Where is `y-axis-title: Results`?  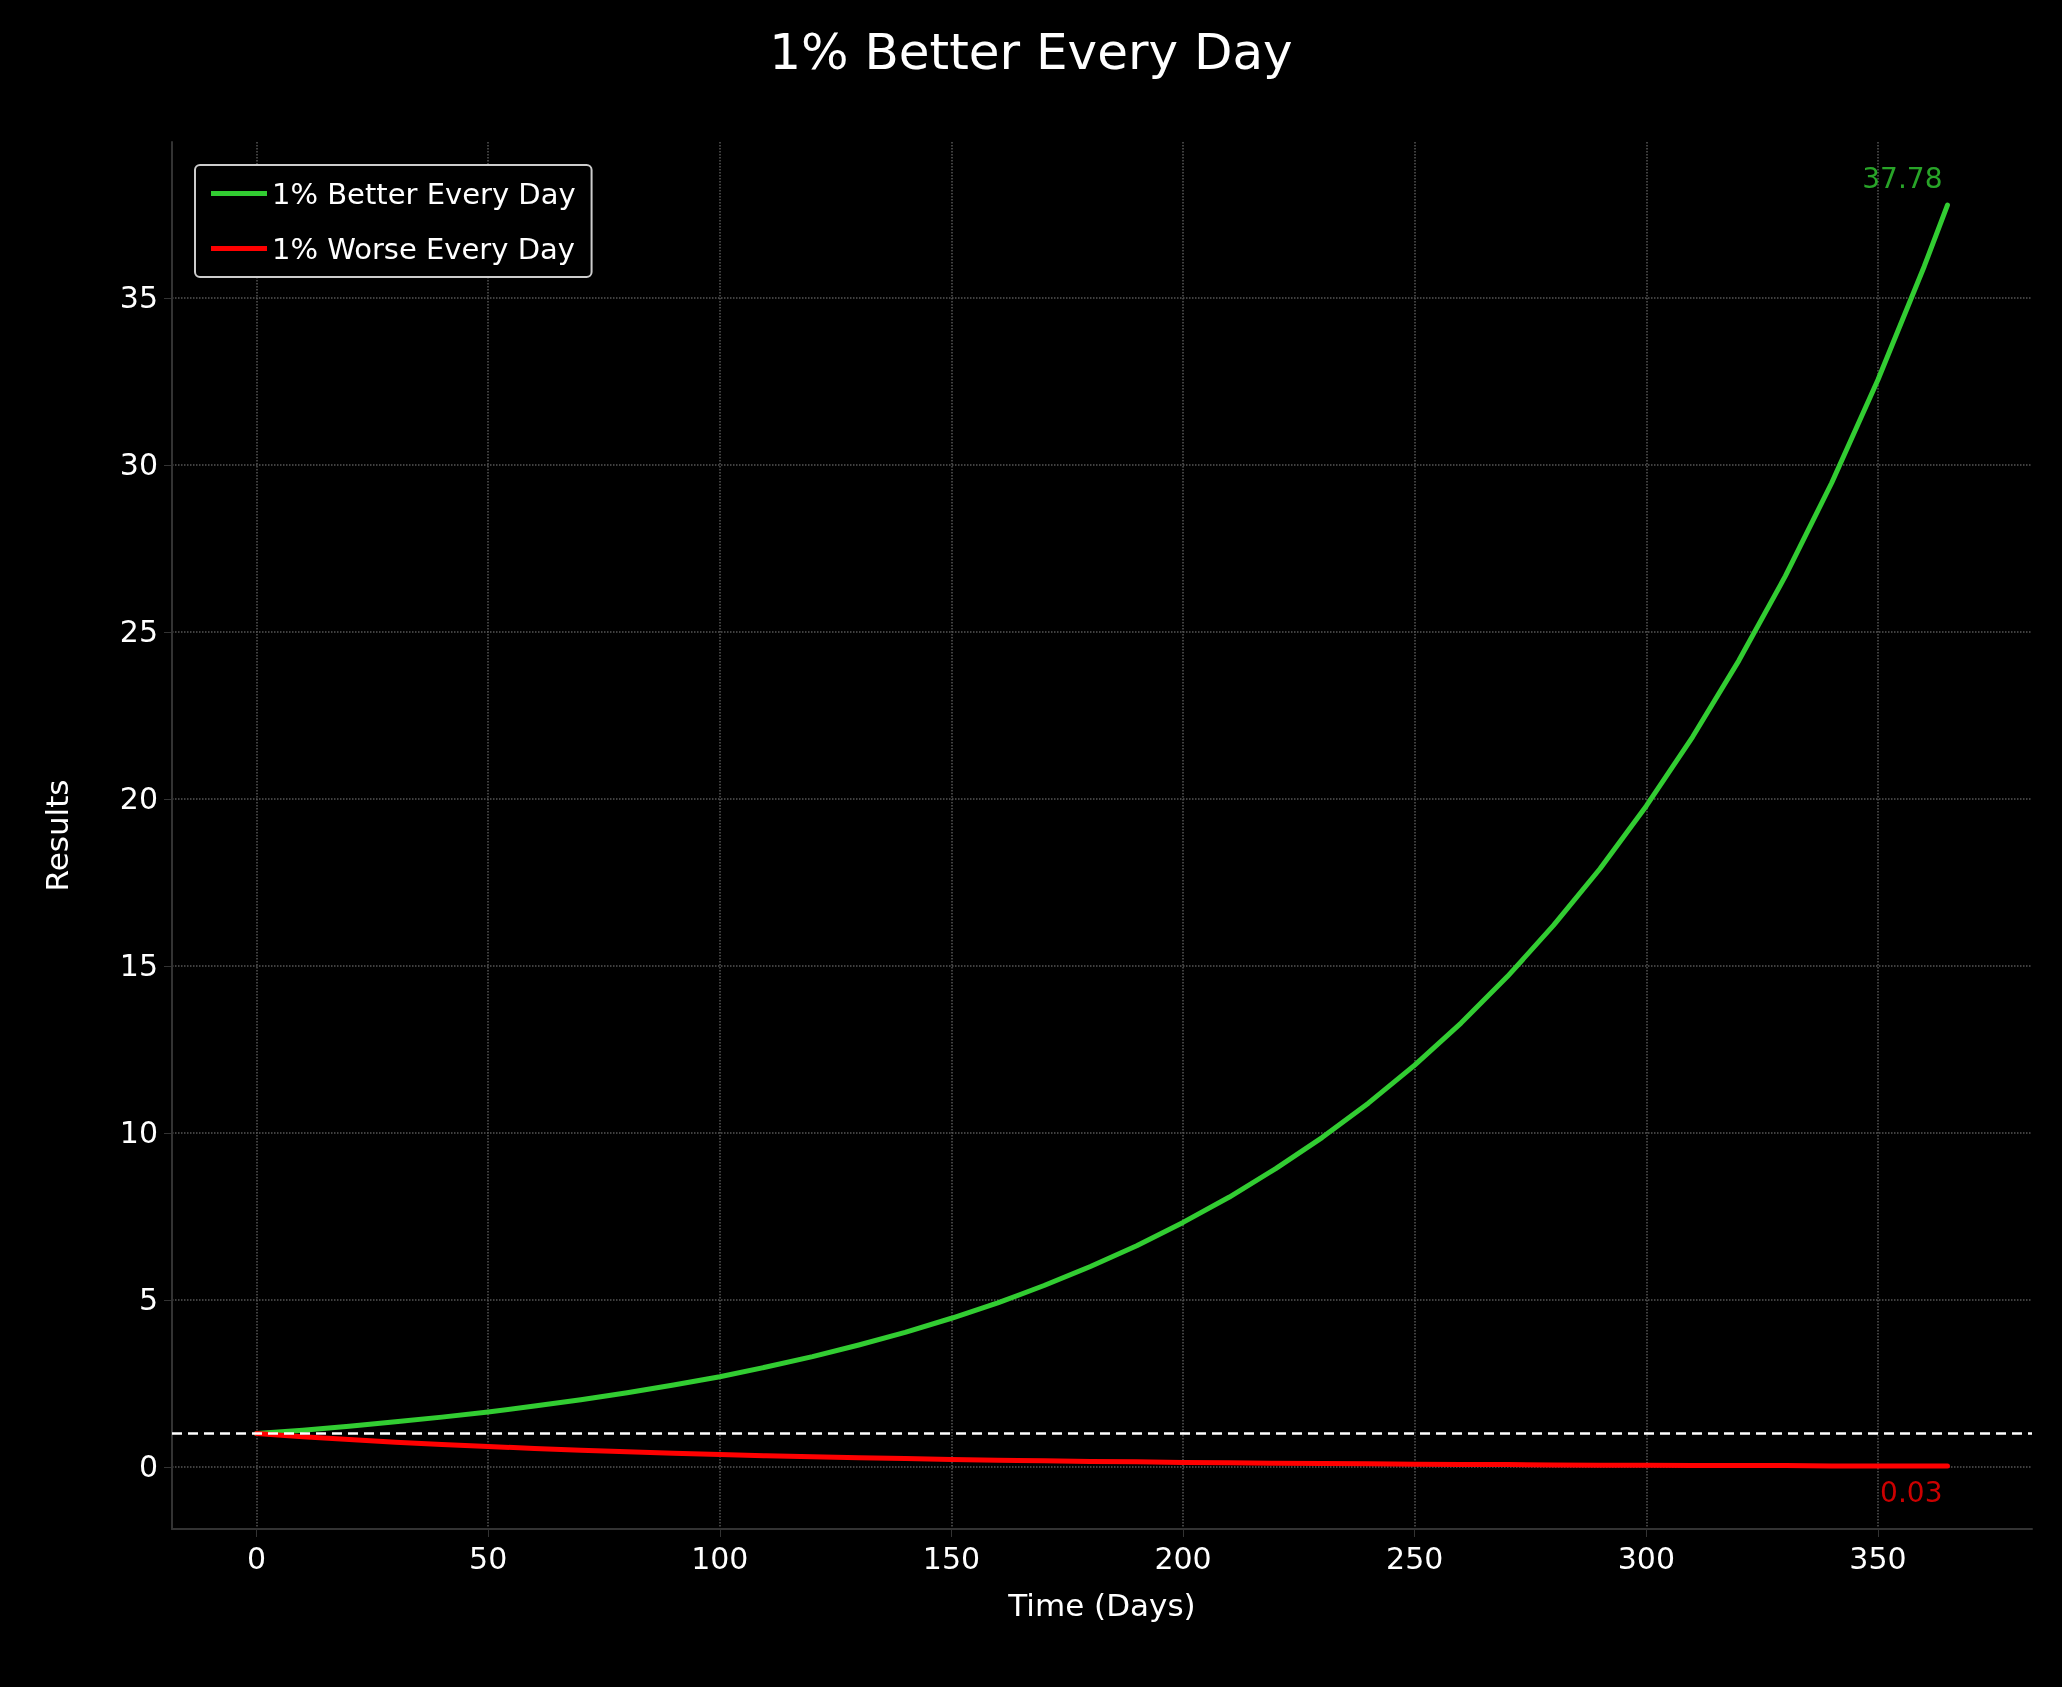
y-axis-title: Results is located at coordinates (56, 835).